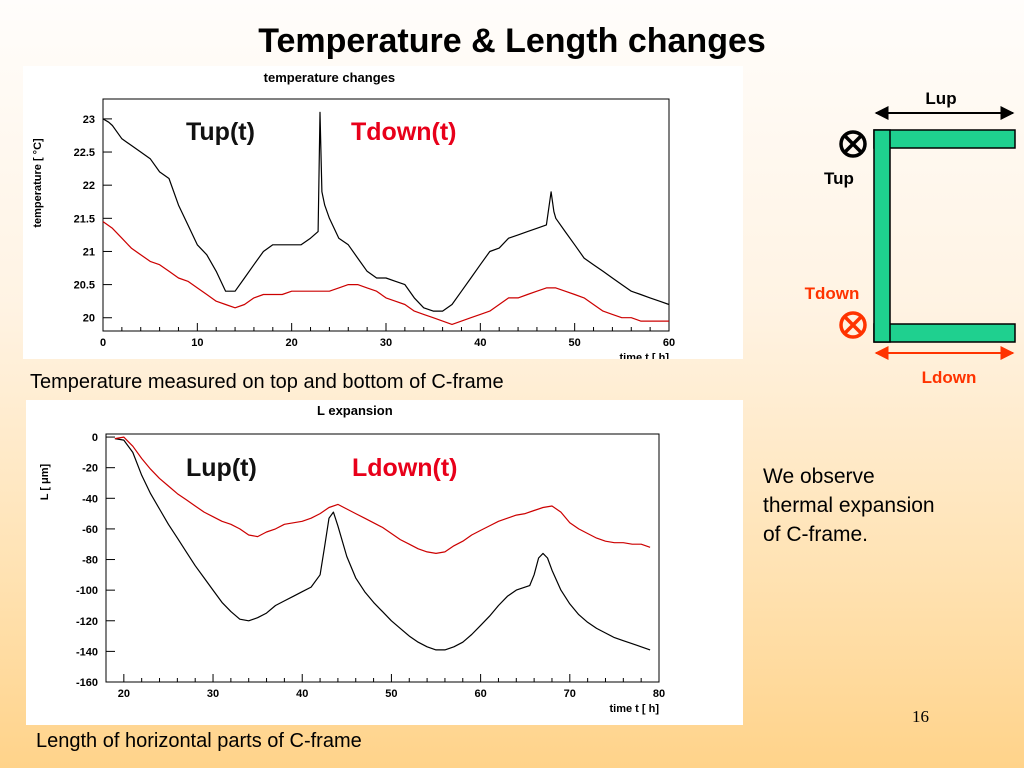 The image size is (1024, 768). I want to click on series-line-ldown-t, so click(382, 495).